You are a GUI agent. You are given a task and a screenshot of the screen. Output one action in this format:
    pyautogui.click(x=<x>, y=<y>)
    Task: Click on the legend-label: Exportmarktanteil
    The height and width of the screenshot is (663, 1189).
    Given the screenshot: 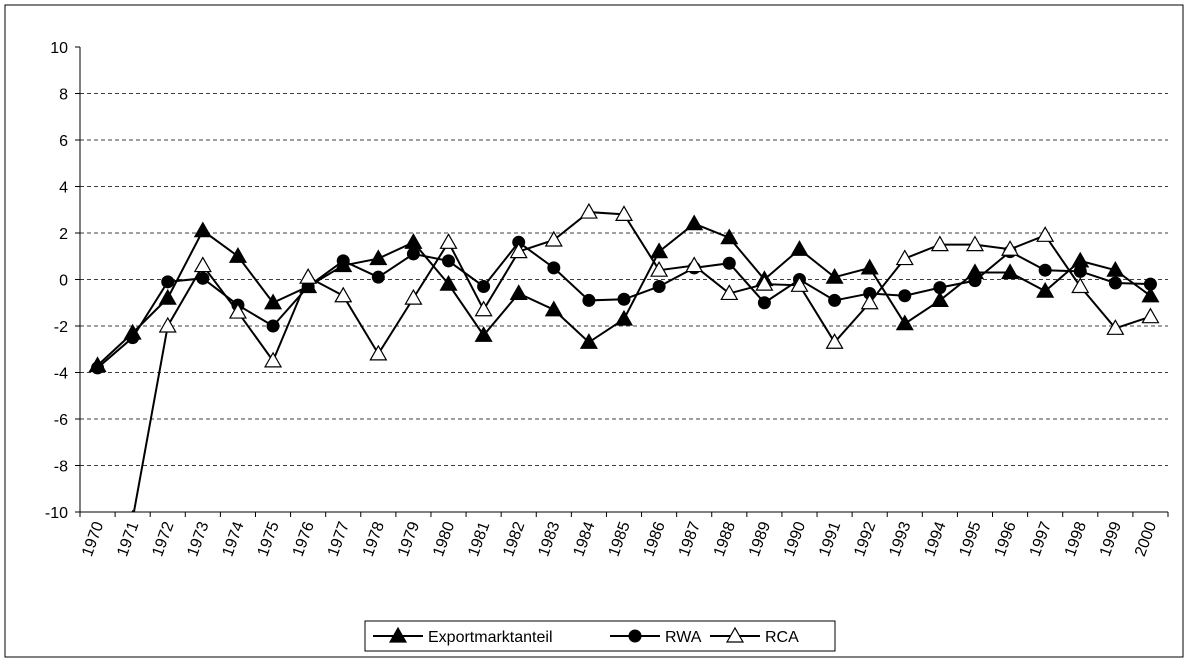 What is the action you would take?
    pyautogui.click(x=490, y=637)
    